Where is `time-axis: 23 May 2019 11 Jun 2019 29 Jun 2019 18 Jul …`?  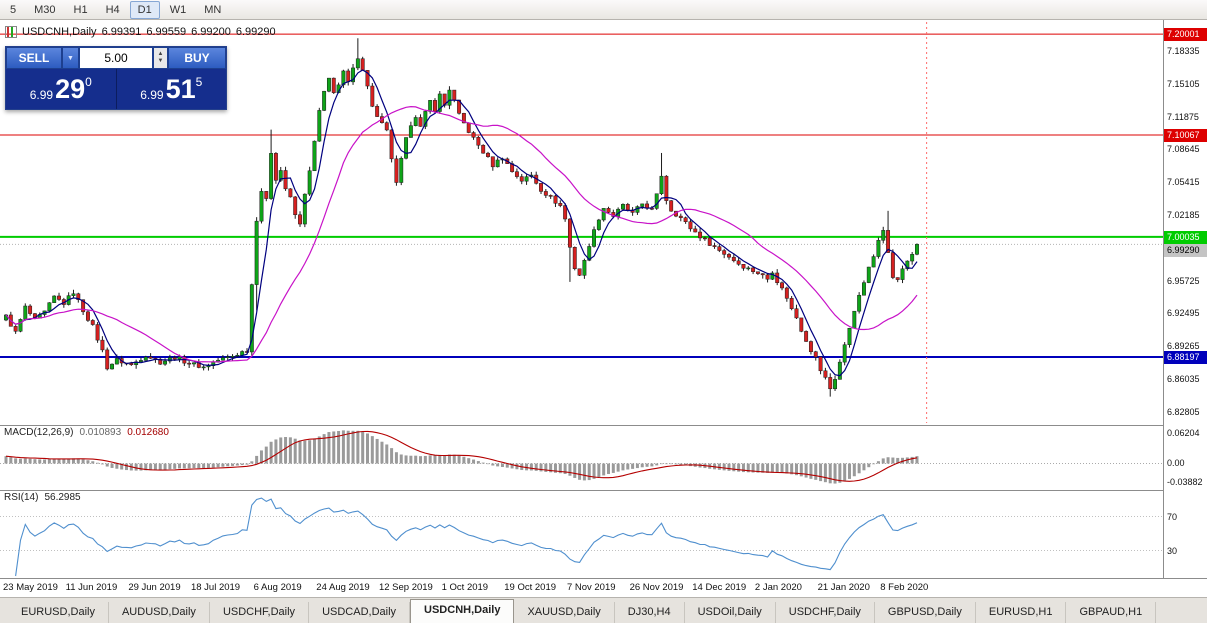
time-axis: 23 May 2019 11 Jun 2019 29 Jun 2019 18 Jul … is located at coordinates (603, 587).